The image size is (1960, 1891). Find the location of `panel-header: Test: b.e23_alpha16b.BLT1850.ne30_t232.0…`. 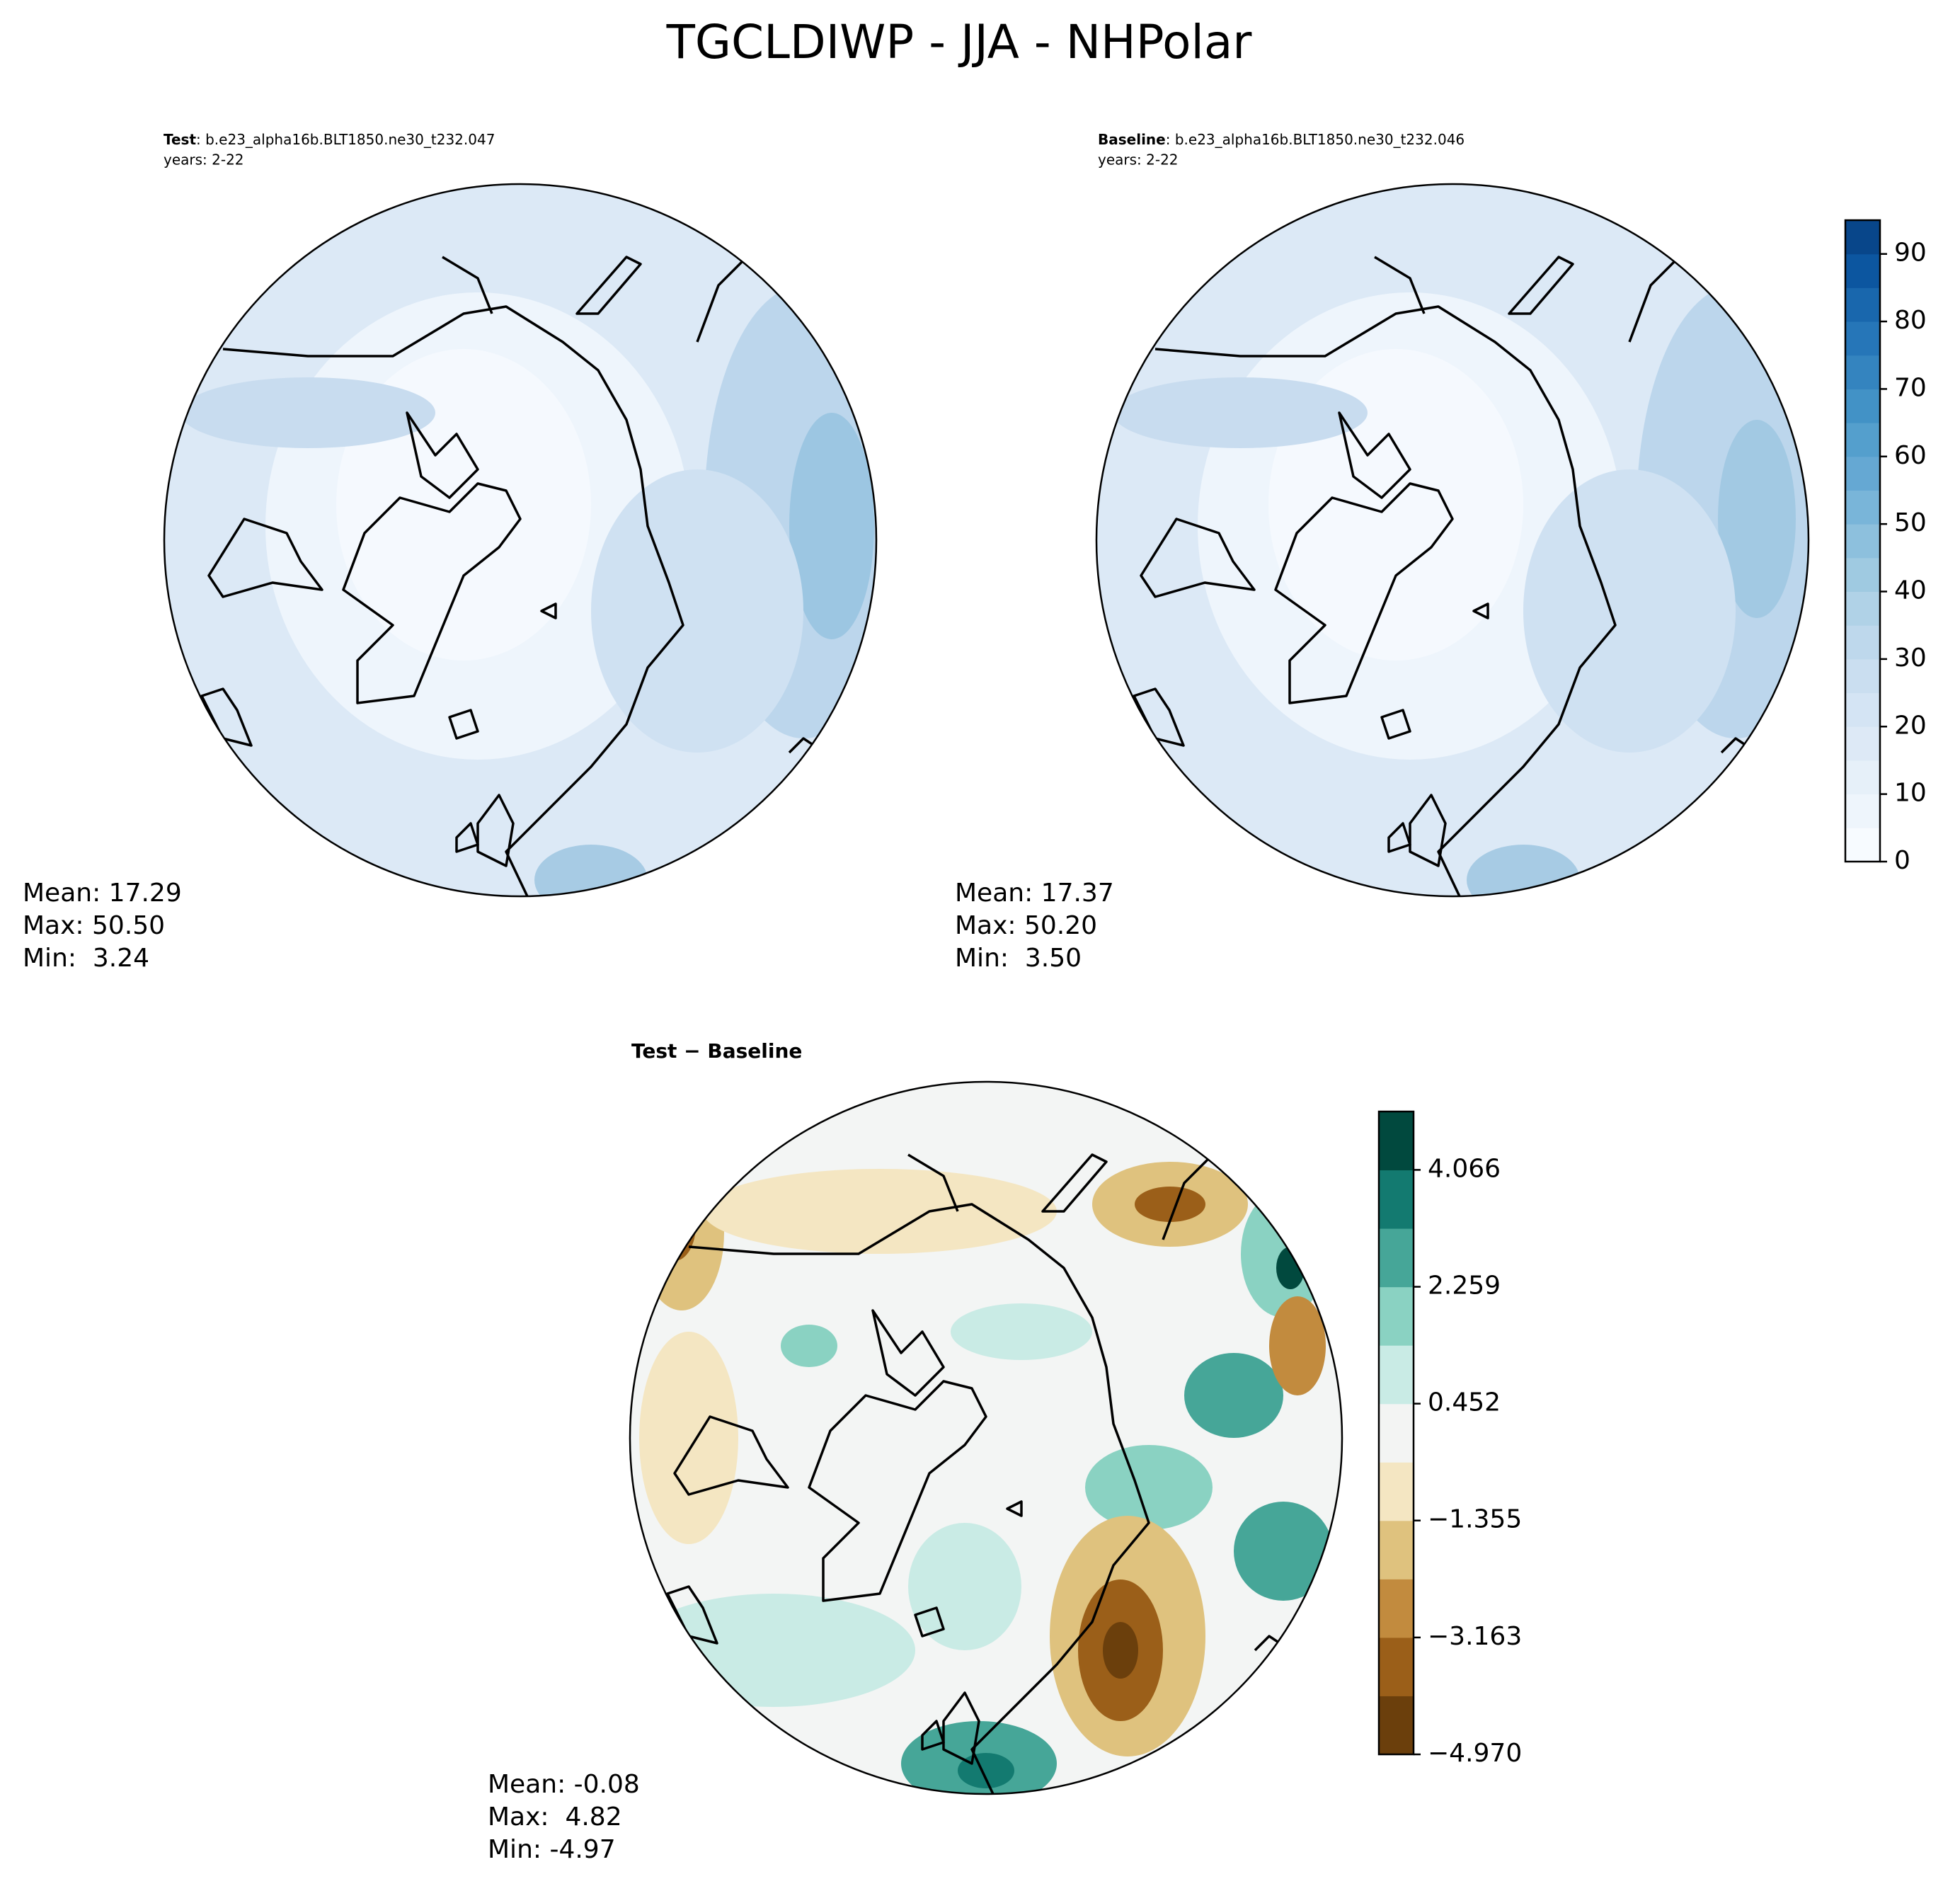

panel-header: Test: b.e23_alpha16b.BLT1850.ne30_t232.0… is located at coordinates (329, 139).